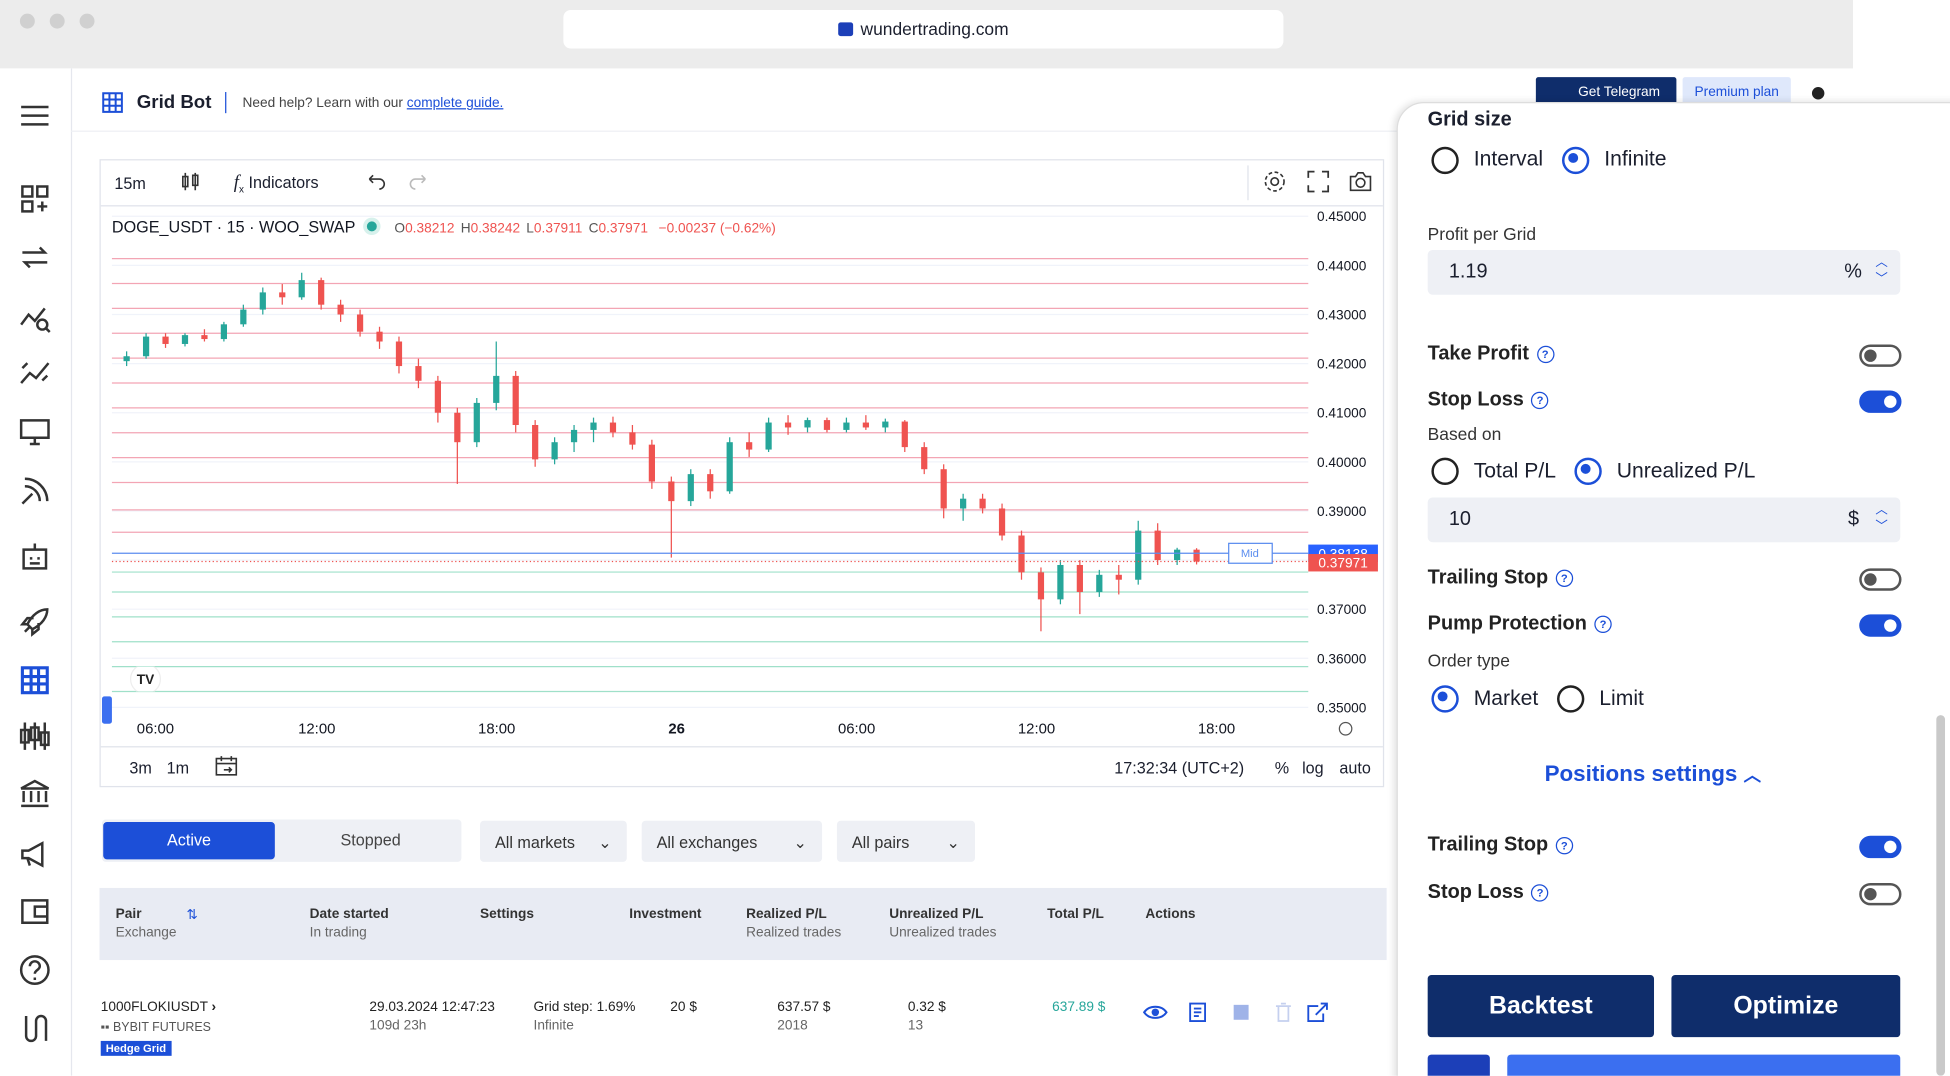 The height and width of the screenshot is (1076, 1950). What do you see at coordinates (375, 181) in the screenshot?
I see `undo-icon` at bounding box center [375, 181].